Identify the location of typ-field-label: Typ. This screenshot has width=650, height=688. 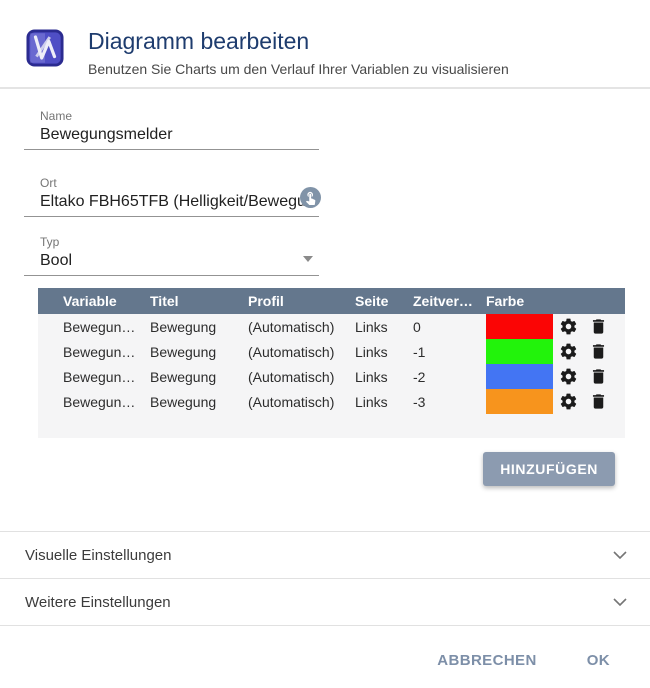
(50, 242).